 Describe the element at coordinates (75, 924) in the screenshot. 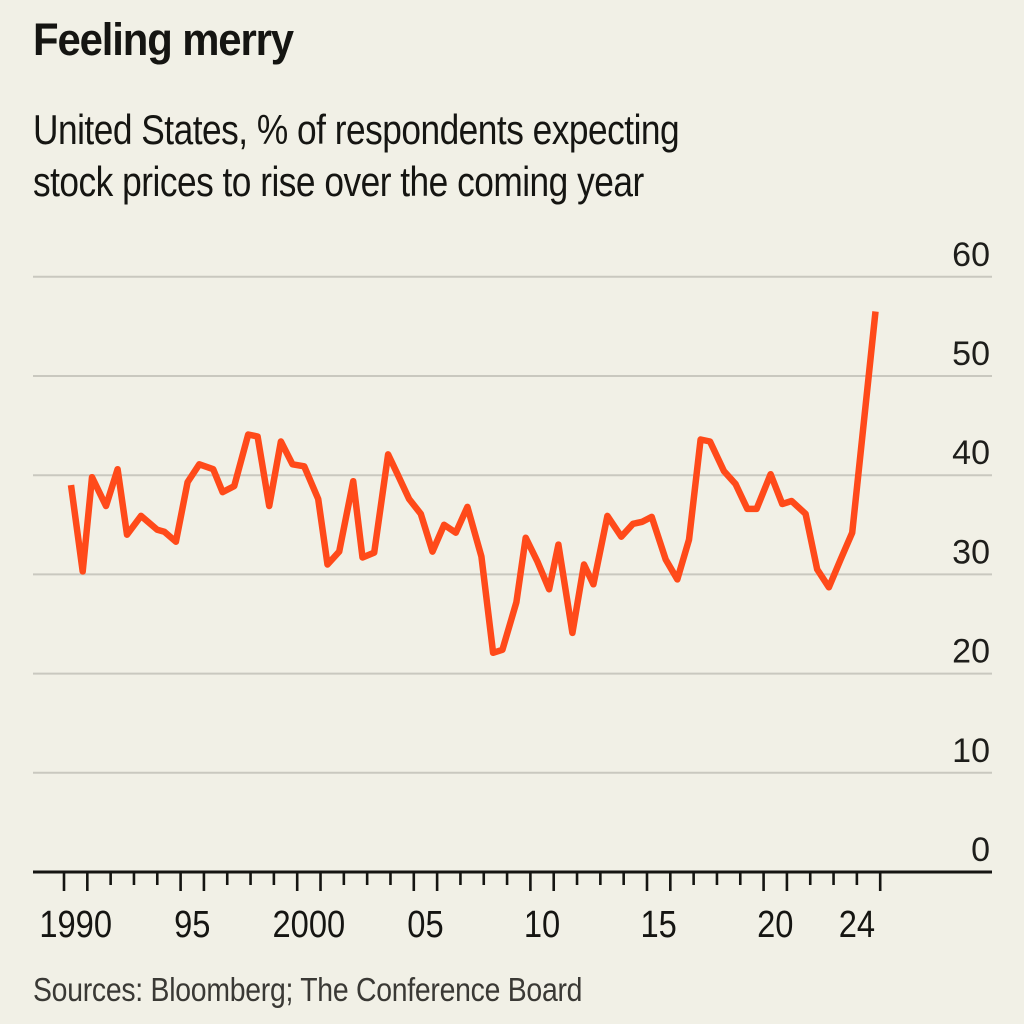

I see `x-tick-label-1990: 1990` at that location.